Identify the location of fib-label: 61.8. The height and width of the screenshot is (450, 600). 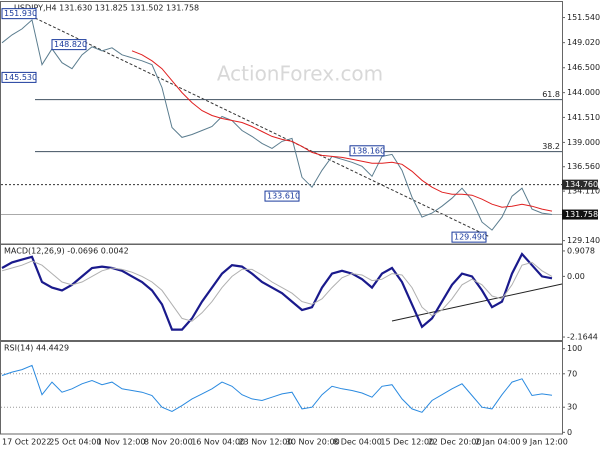
(551, 94).